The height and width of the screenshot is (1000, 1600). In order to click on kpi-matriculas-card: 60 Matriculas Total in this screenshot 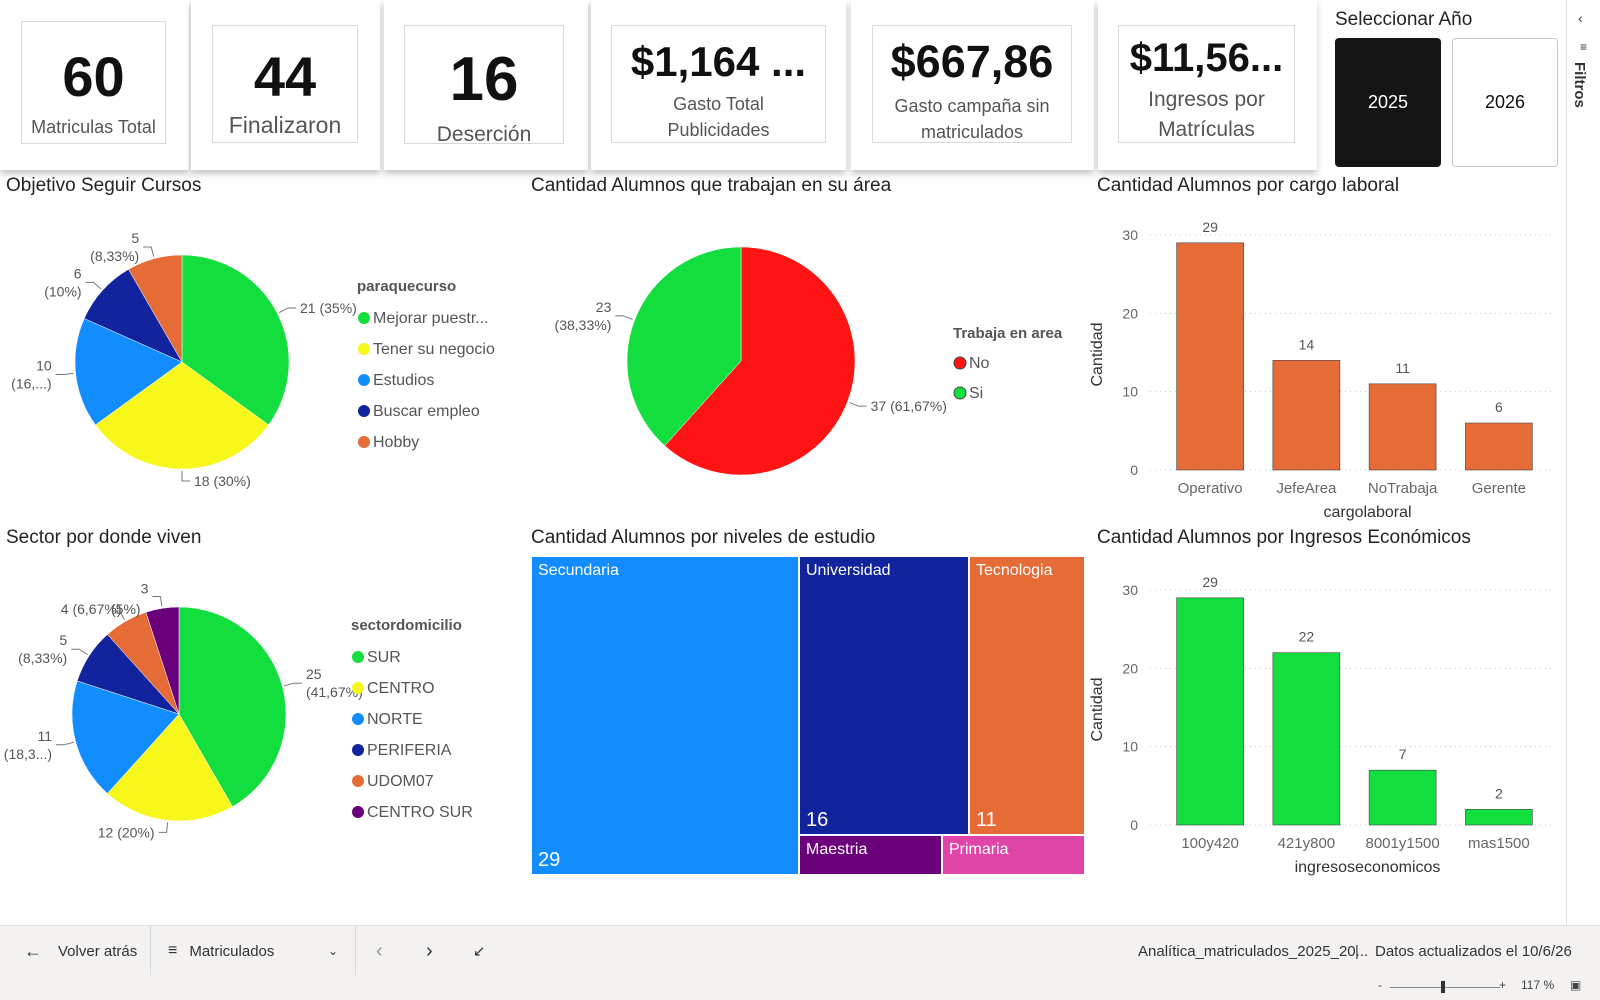, I will do `click(93, 82)`.